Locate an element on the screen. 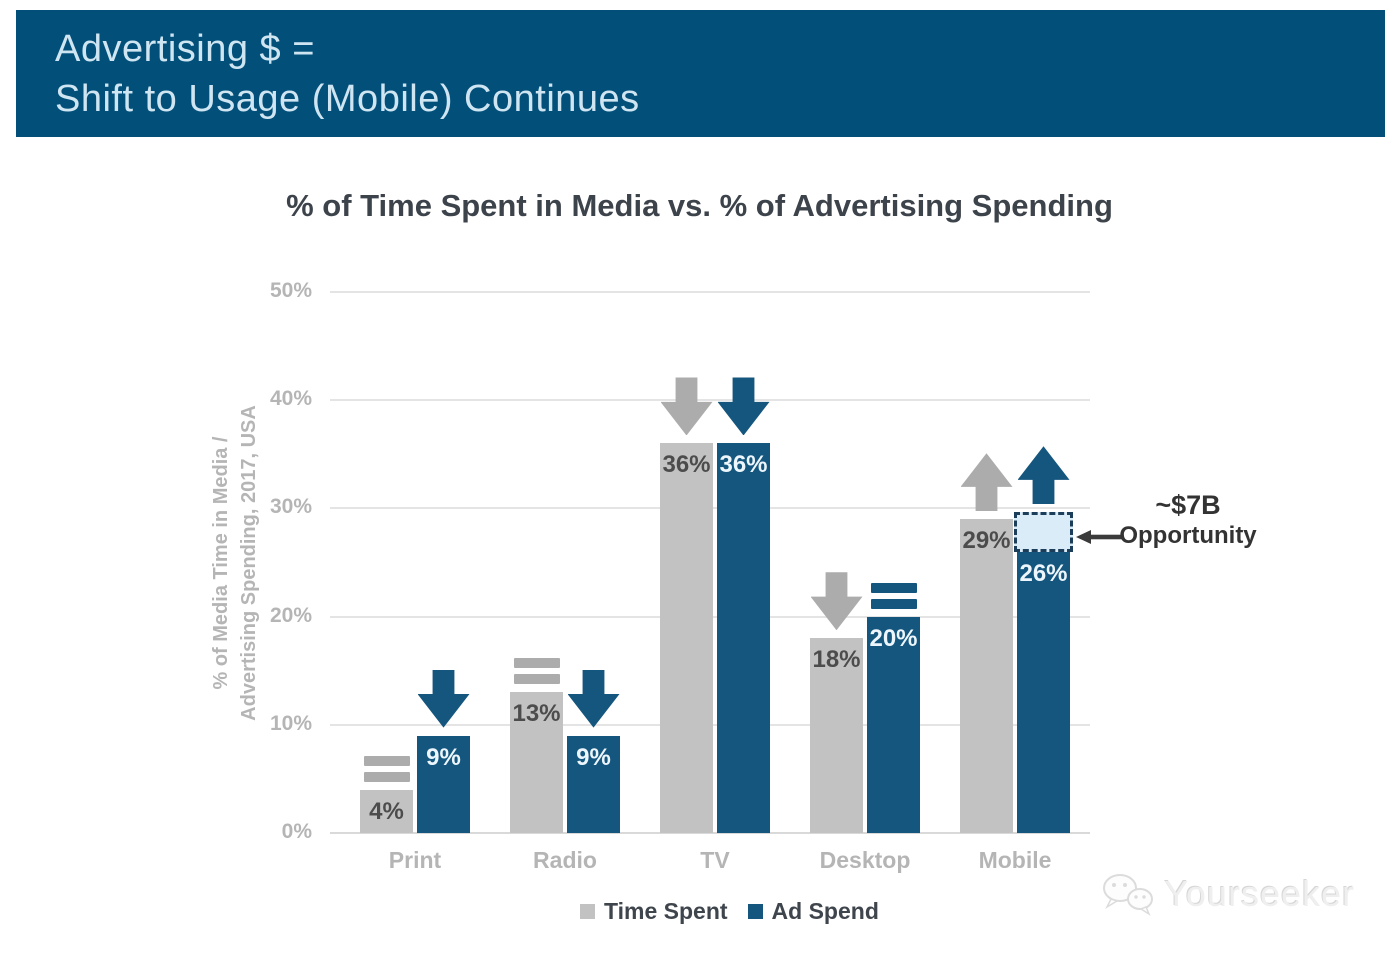 The height and width of the screenshot is (960, 1399). bar-value-label: 26% is located at coordinates (1043, 573).